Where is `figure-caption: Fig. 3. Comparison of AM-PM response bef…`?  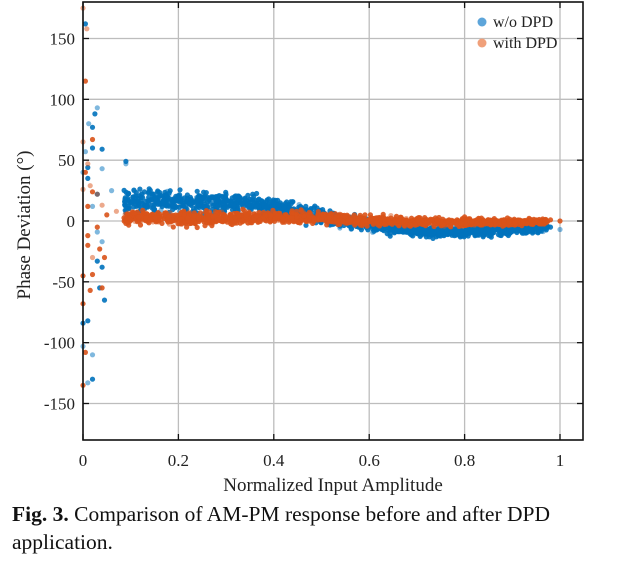 figure-caption: Fig. 3. Comparison of AM-PM response bef… is located at coordinates (319, 528).